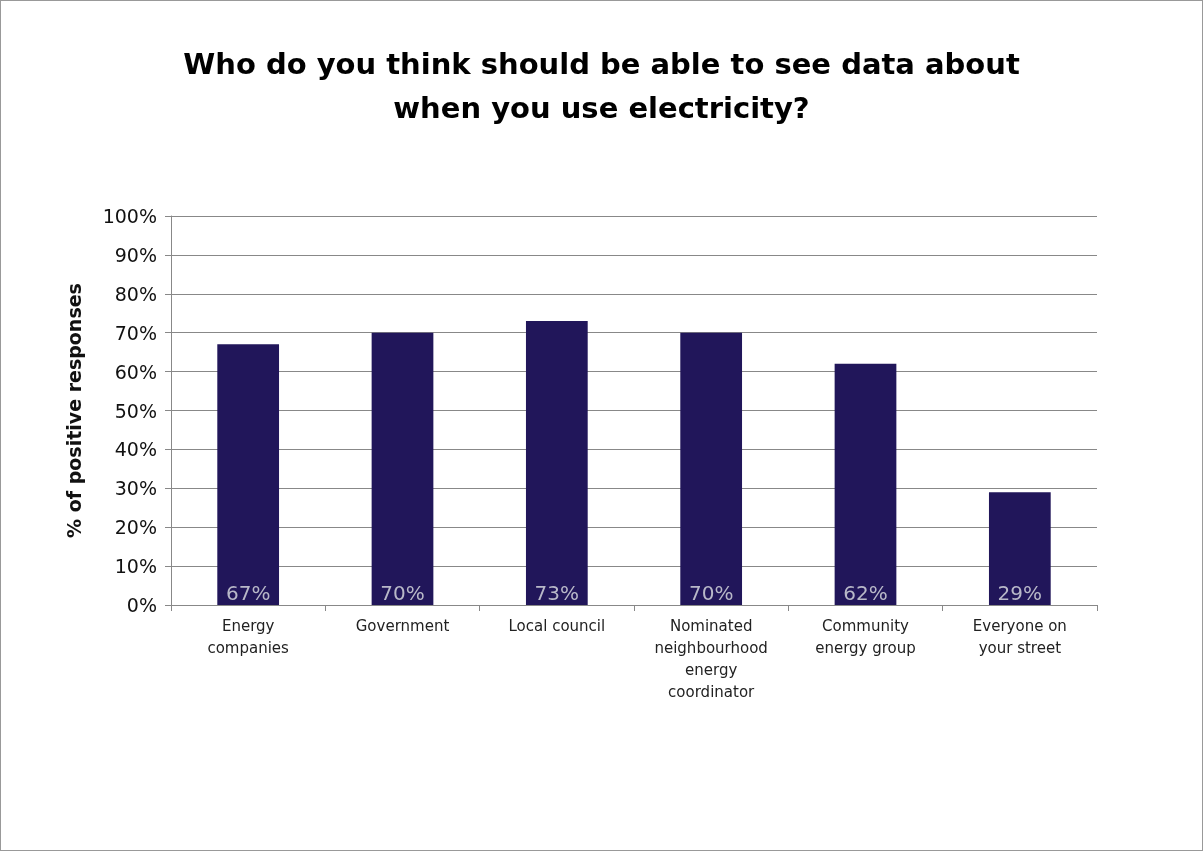 The height and width of the screenshot is (851, 1203). Describe the element at coordinates (135, 449) in the screenshot. I see `y-tick-label: 40%` at that location.